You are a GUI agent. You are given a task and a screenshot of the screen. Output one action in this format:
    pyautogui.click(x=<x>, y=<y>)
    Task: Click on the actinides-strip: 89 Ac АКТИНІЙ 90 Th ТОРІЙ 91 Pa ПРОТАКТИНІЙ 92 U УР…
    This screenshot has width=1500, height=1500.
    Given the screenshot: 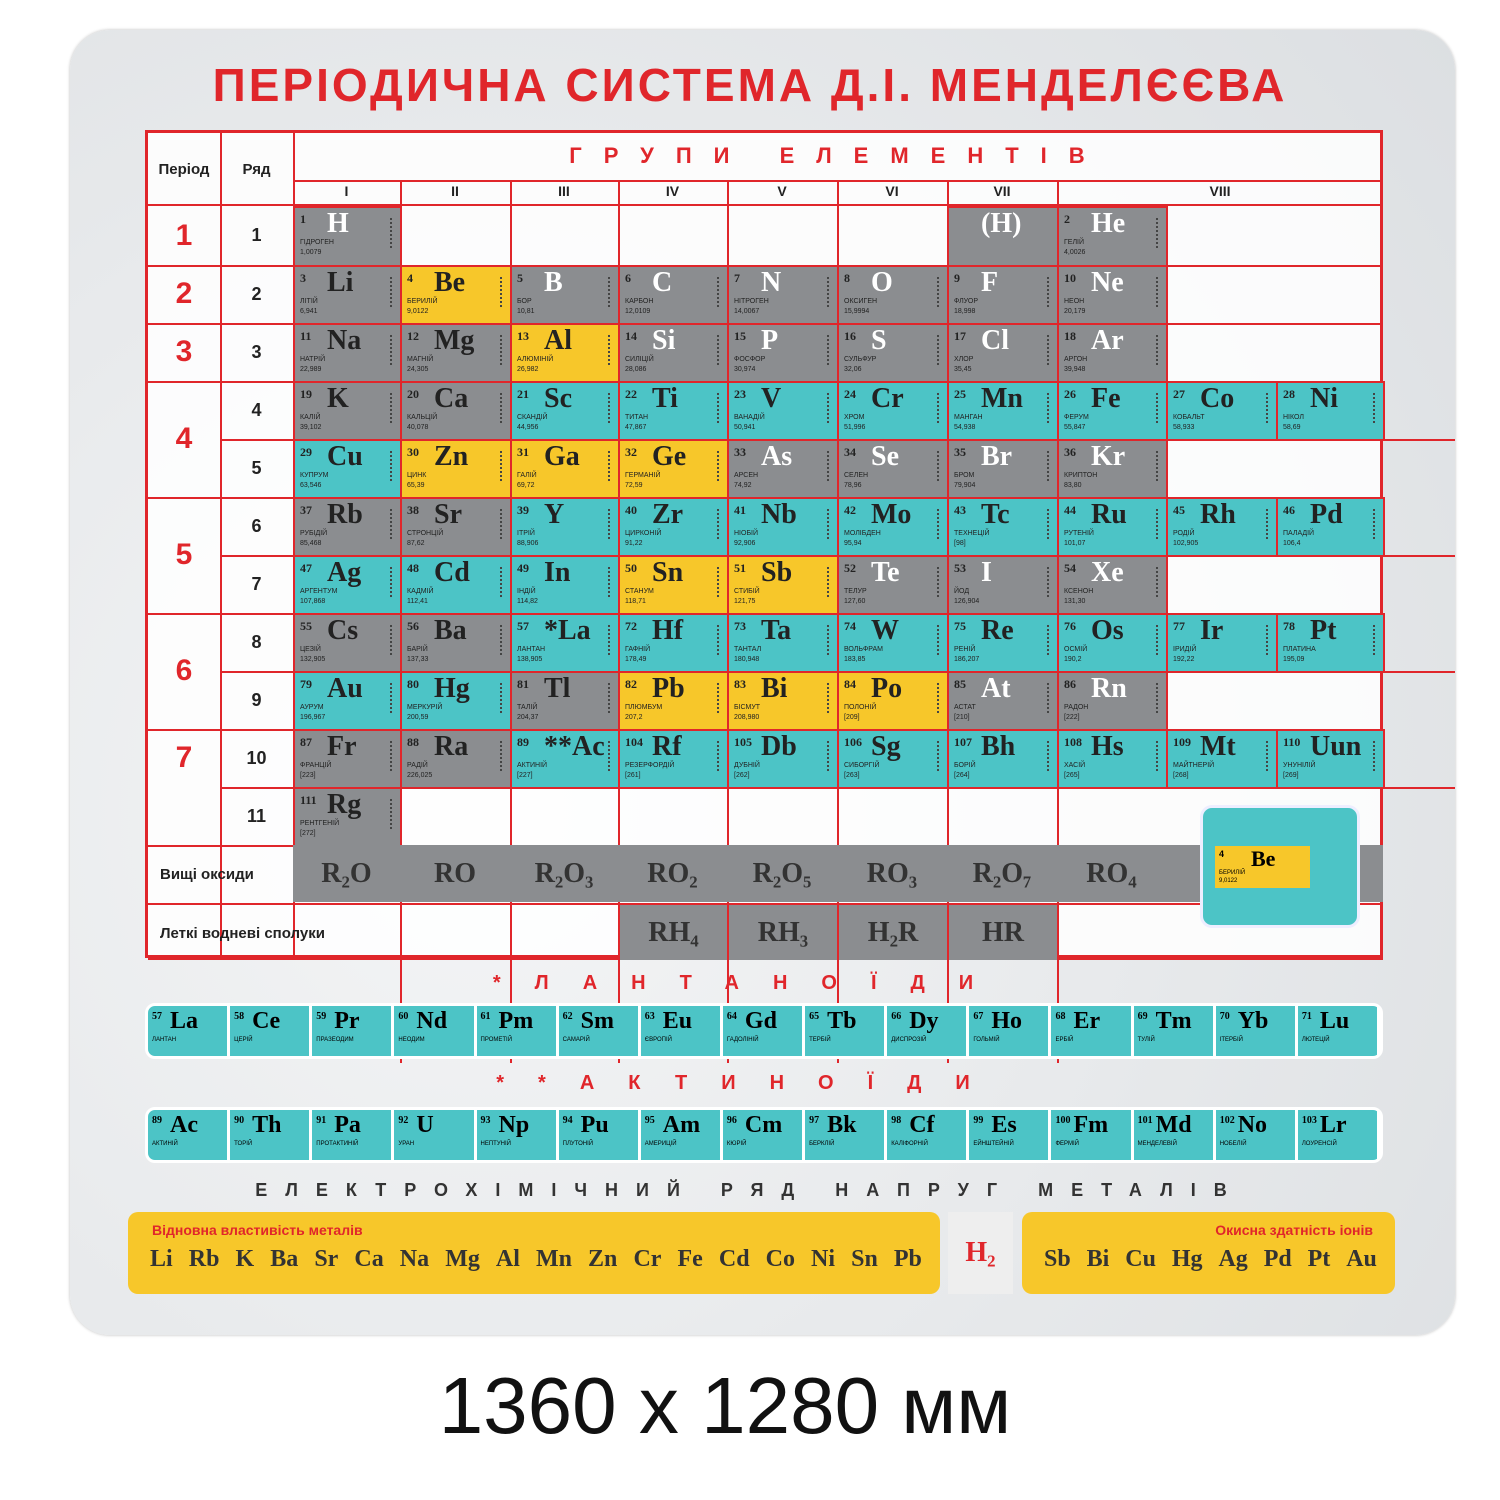 What is the action you would take?
    pyautogui.click(x=764, y=1135)
    